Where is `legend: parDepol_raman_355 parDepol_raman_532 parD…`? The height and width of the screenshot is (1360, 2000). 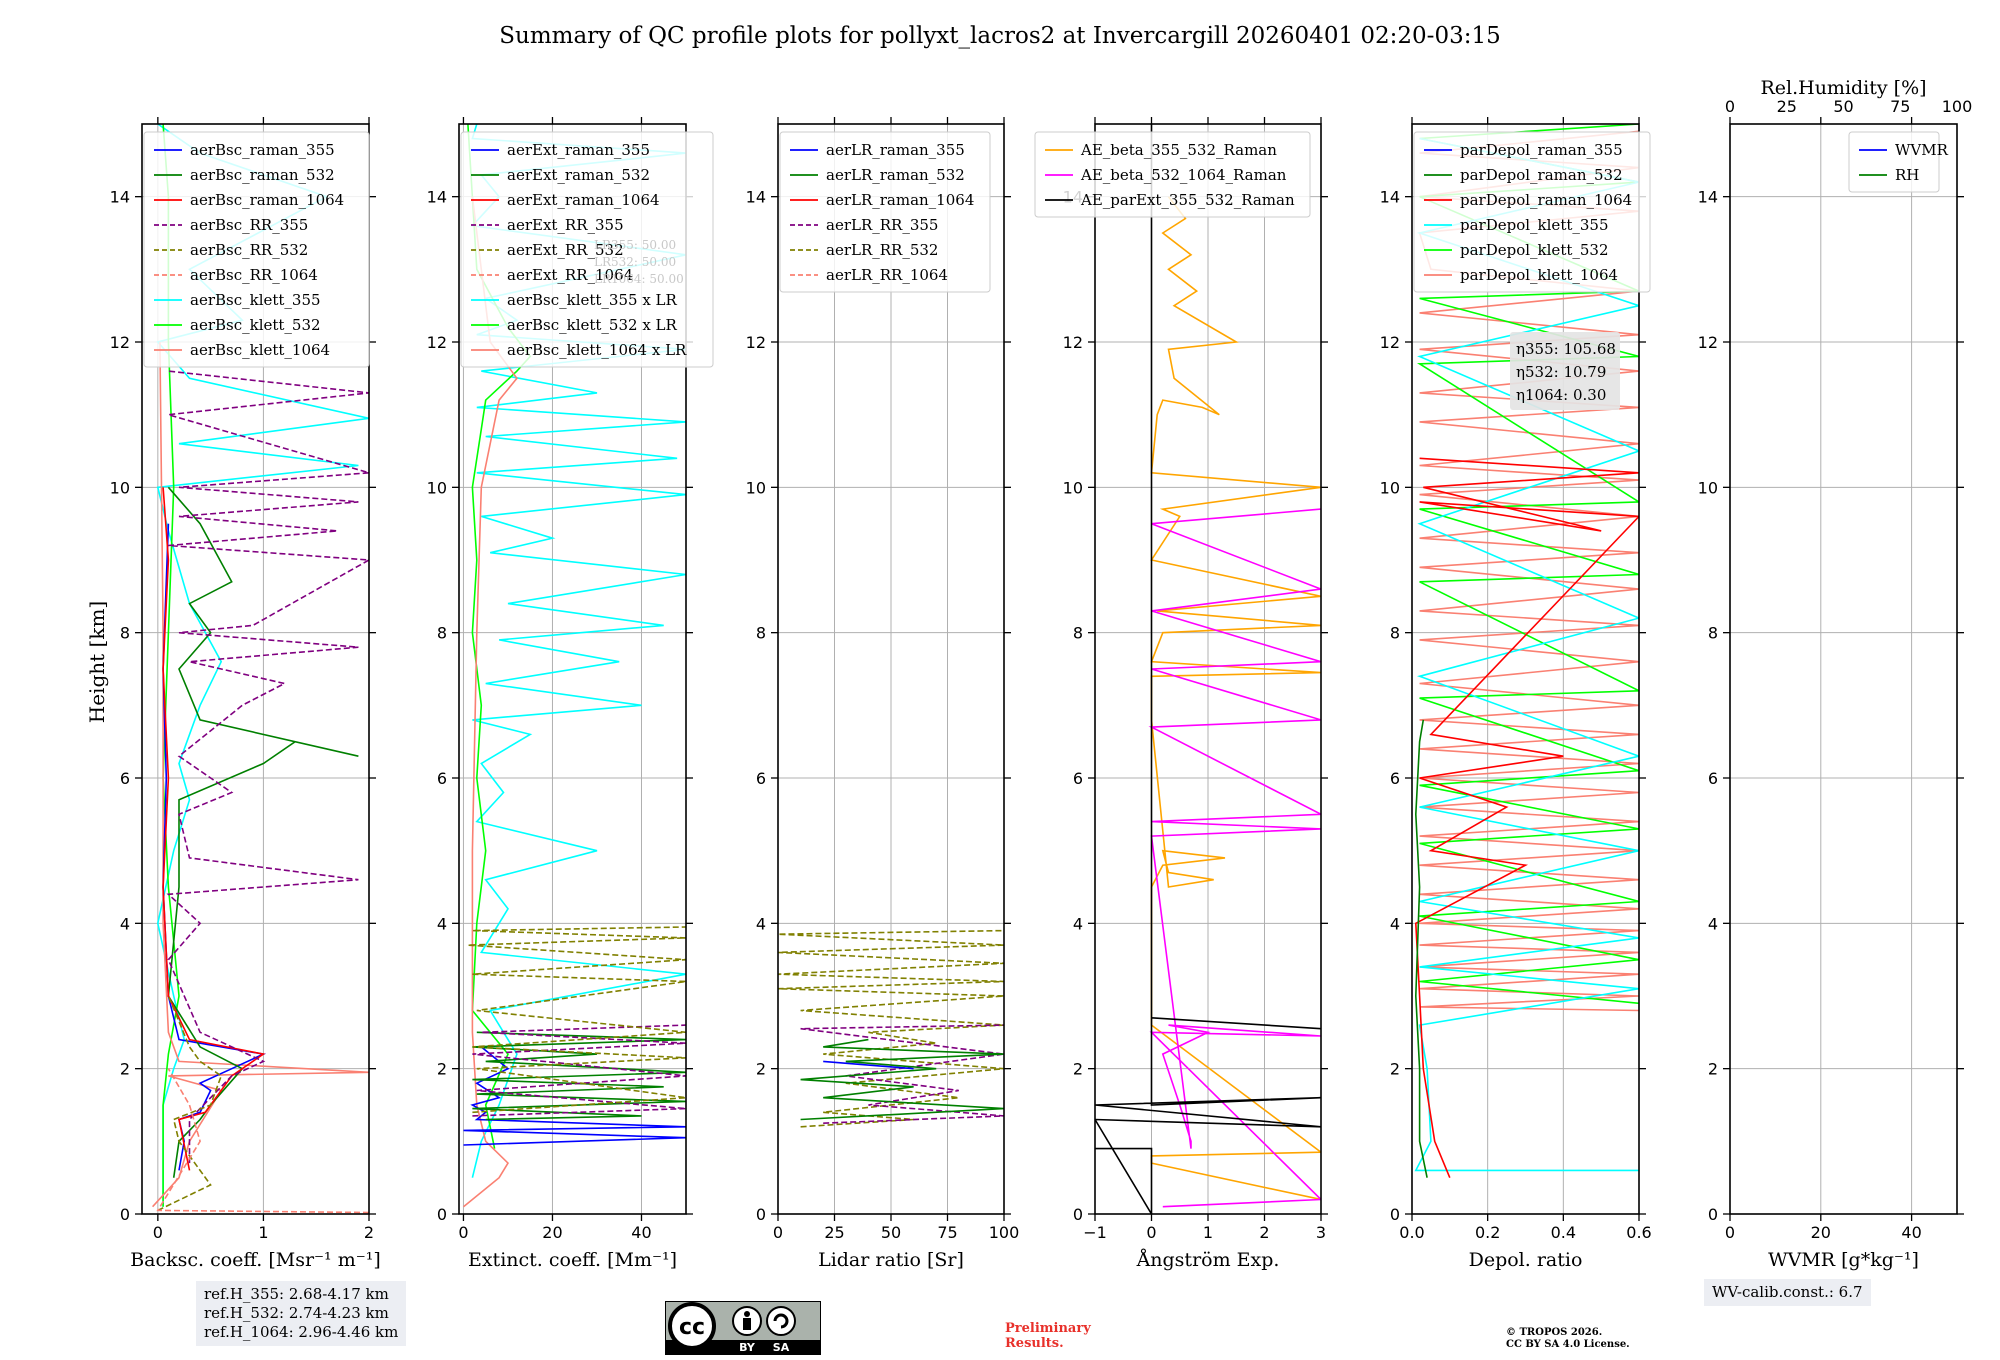 legend: parDepol_raman_355 parDepol_raman_532 parD… is located at coordinates (1532, 212).